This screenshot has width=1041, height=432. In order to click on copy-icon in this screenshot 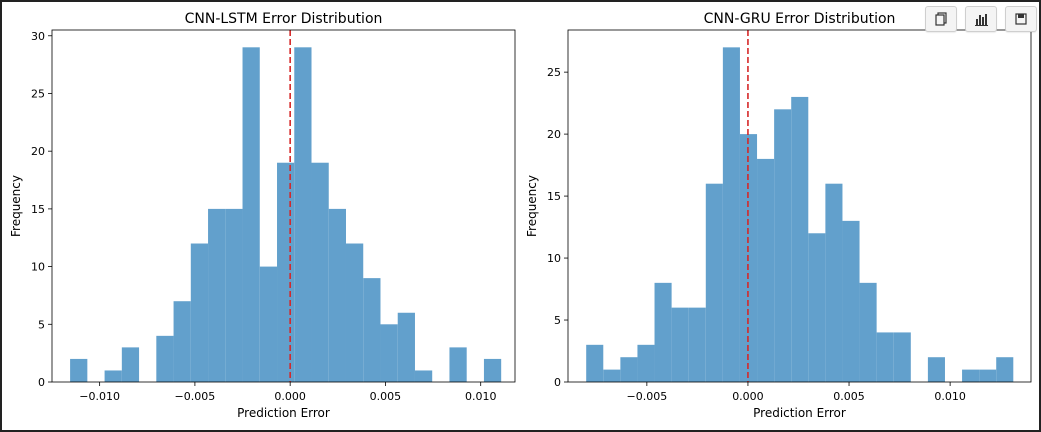, I will do `click(941, 19)`.